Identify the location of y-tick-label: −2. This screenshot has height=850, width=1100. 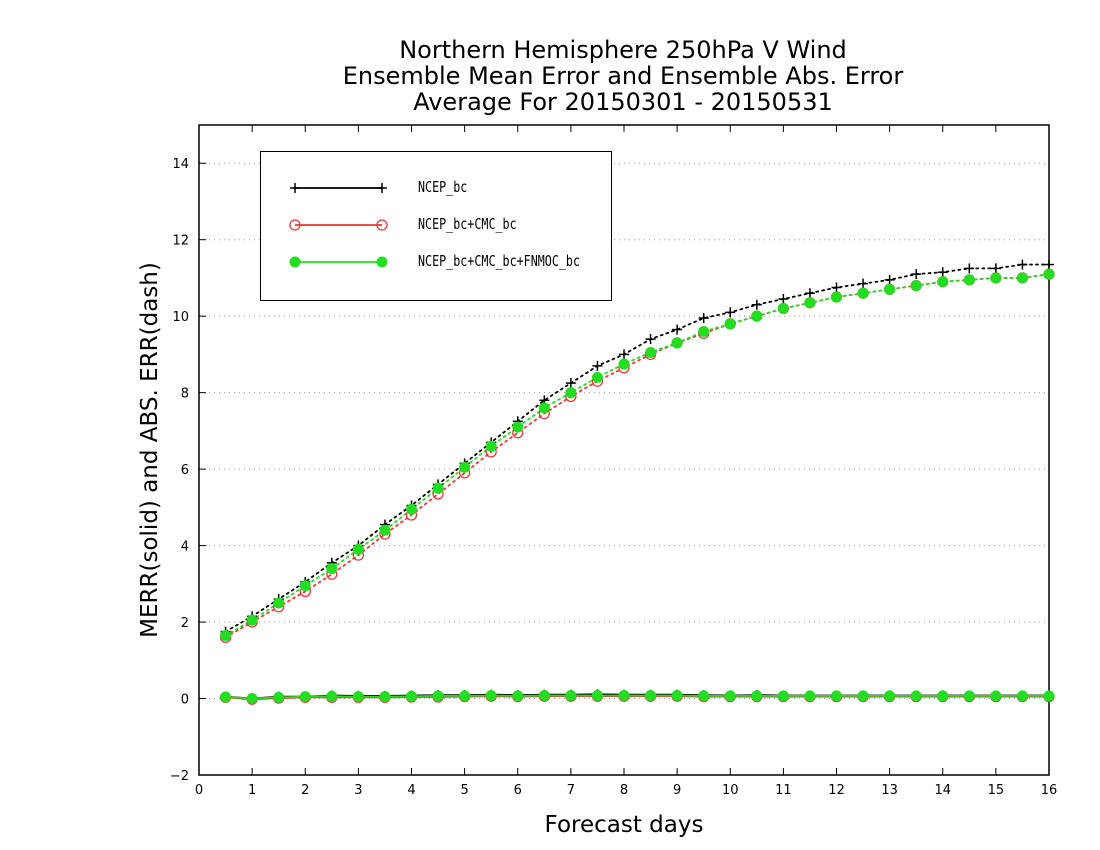
(179, 776).